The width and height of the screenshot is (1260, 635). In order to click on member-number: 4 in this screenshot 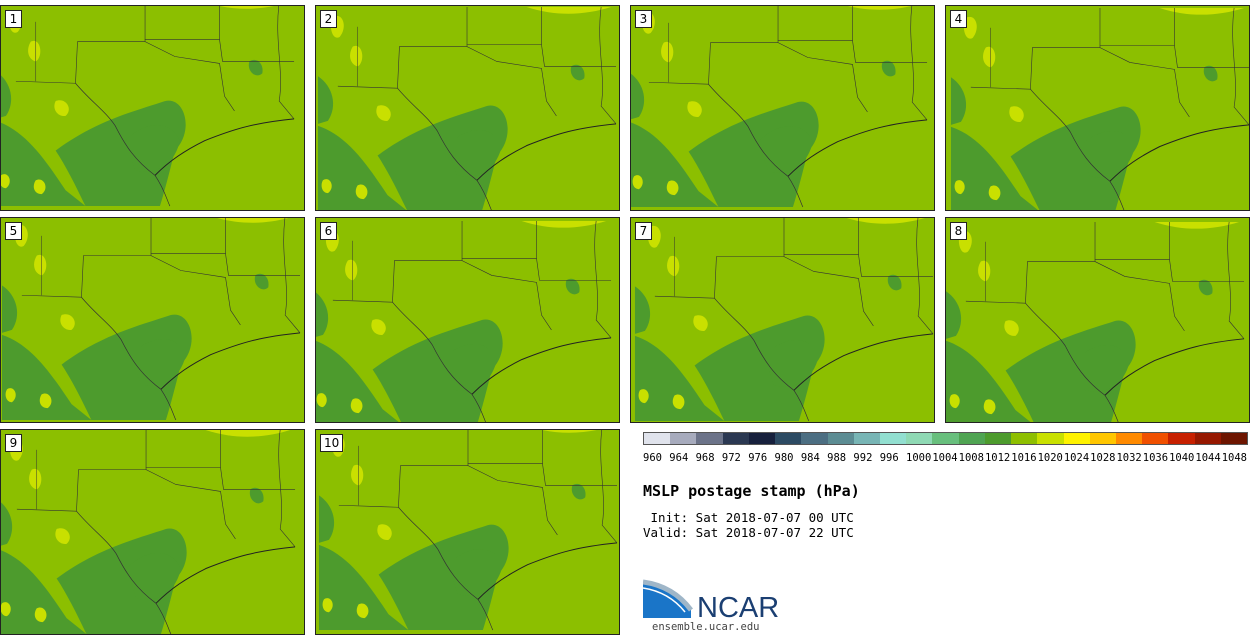, I will do `click(958, 19)`.